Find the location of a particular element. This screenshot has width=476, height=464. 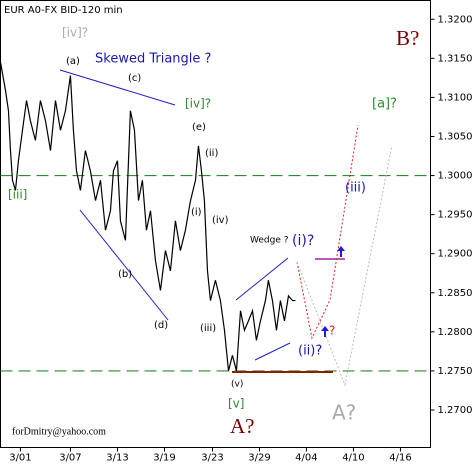

y-tick-label: 1.3200 is located at coordinates (455, 19).